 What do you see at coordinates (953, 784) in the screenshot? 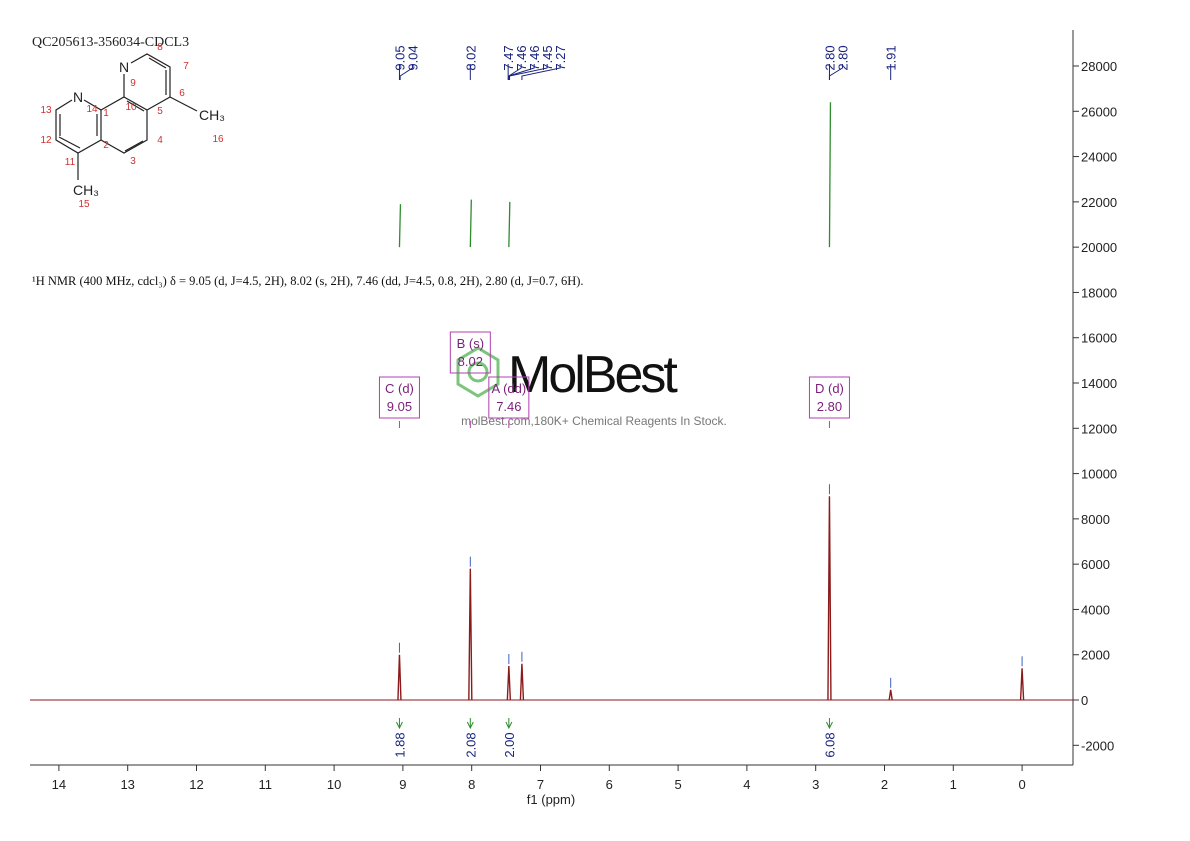
I see `x-tick-label: 1` at bounding box center [953, 784].